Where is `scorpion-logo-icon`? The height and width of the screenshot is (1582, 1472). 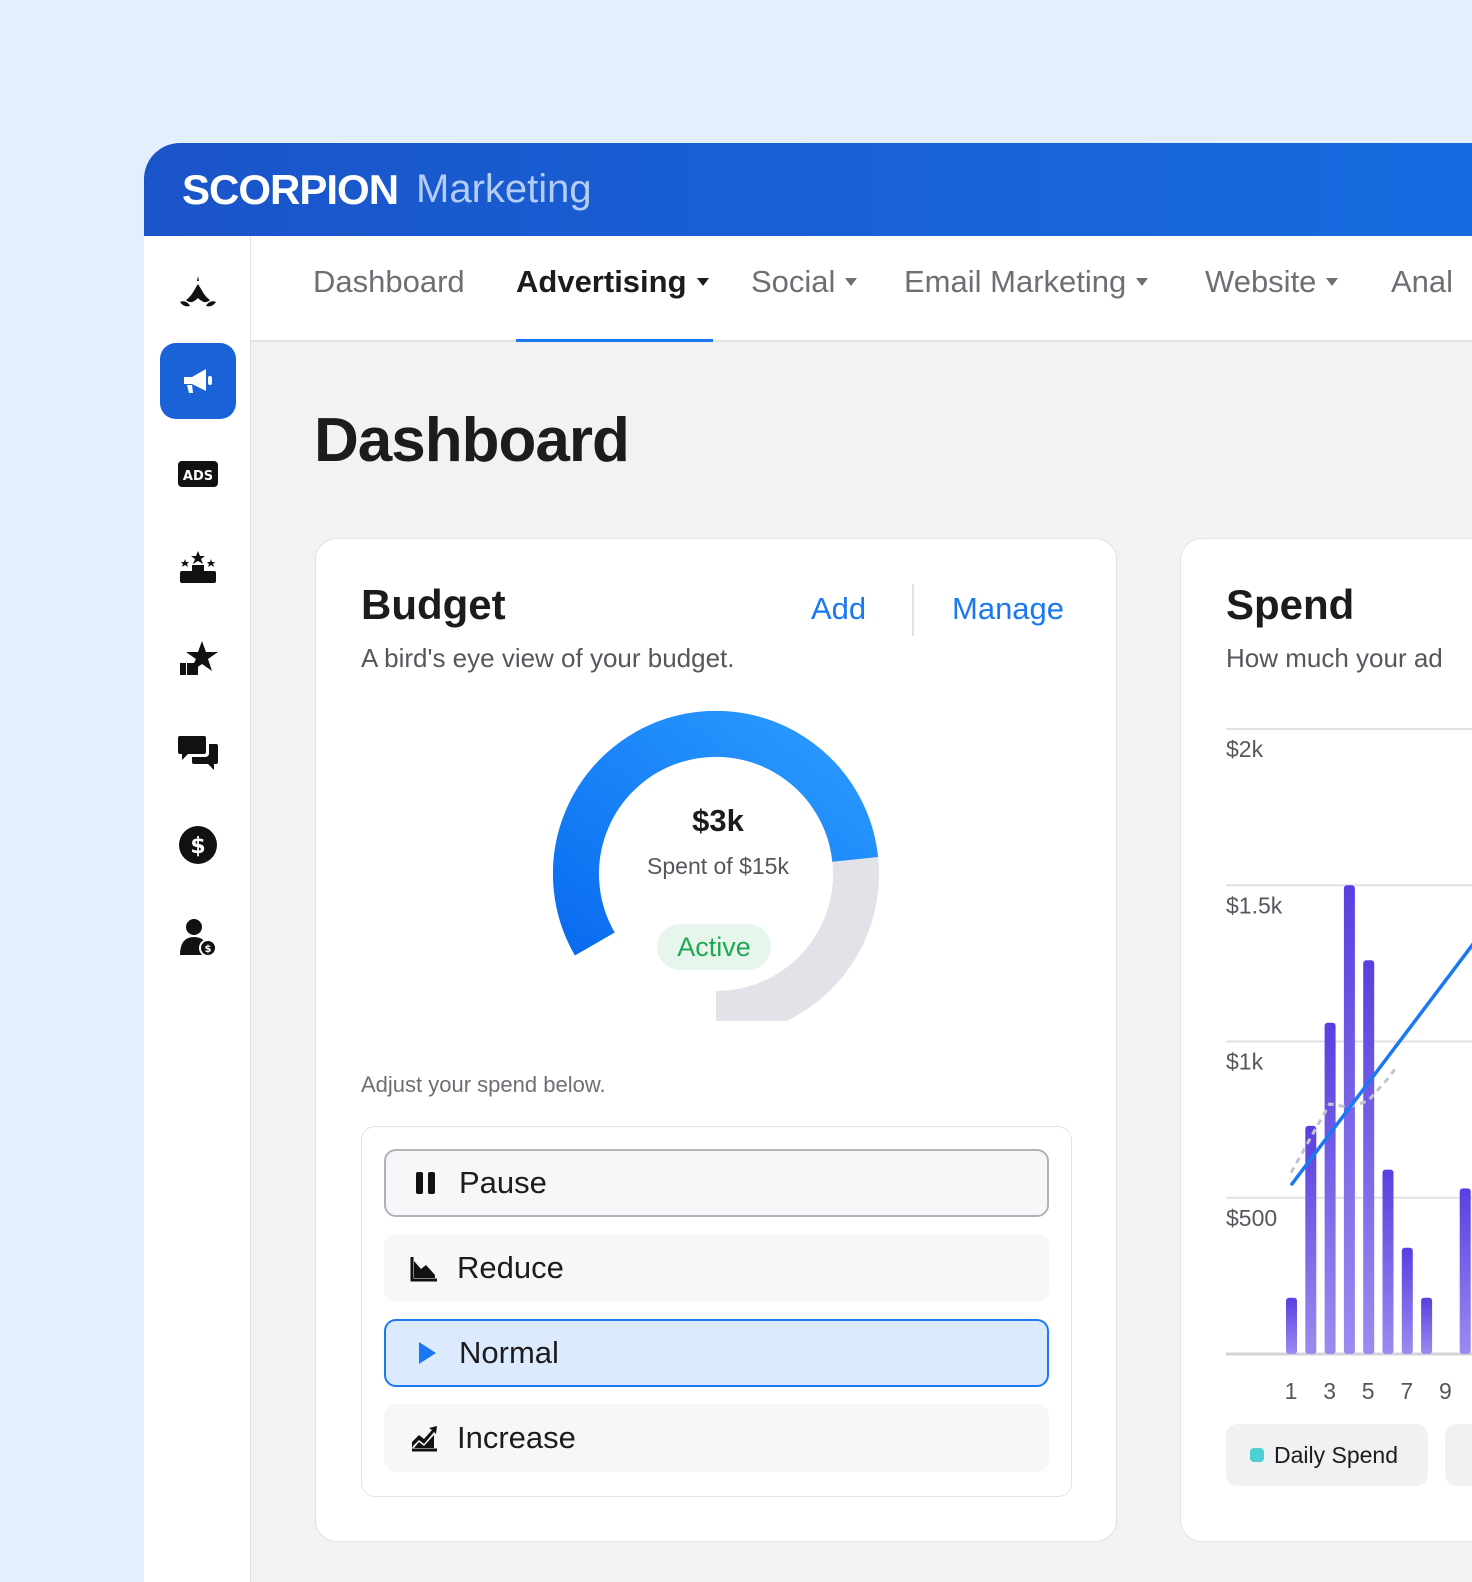 scorpion-logo-icon is located at coordinates (198, 291).